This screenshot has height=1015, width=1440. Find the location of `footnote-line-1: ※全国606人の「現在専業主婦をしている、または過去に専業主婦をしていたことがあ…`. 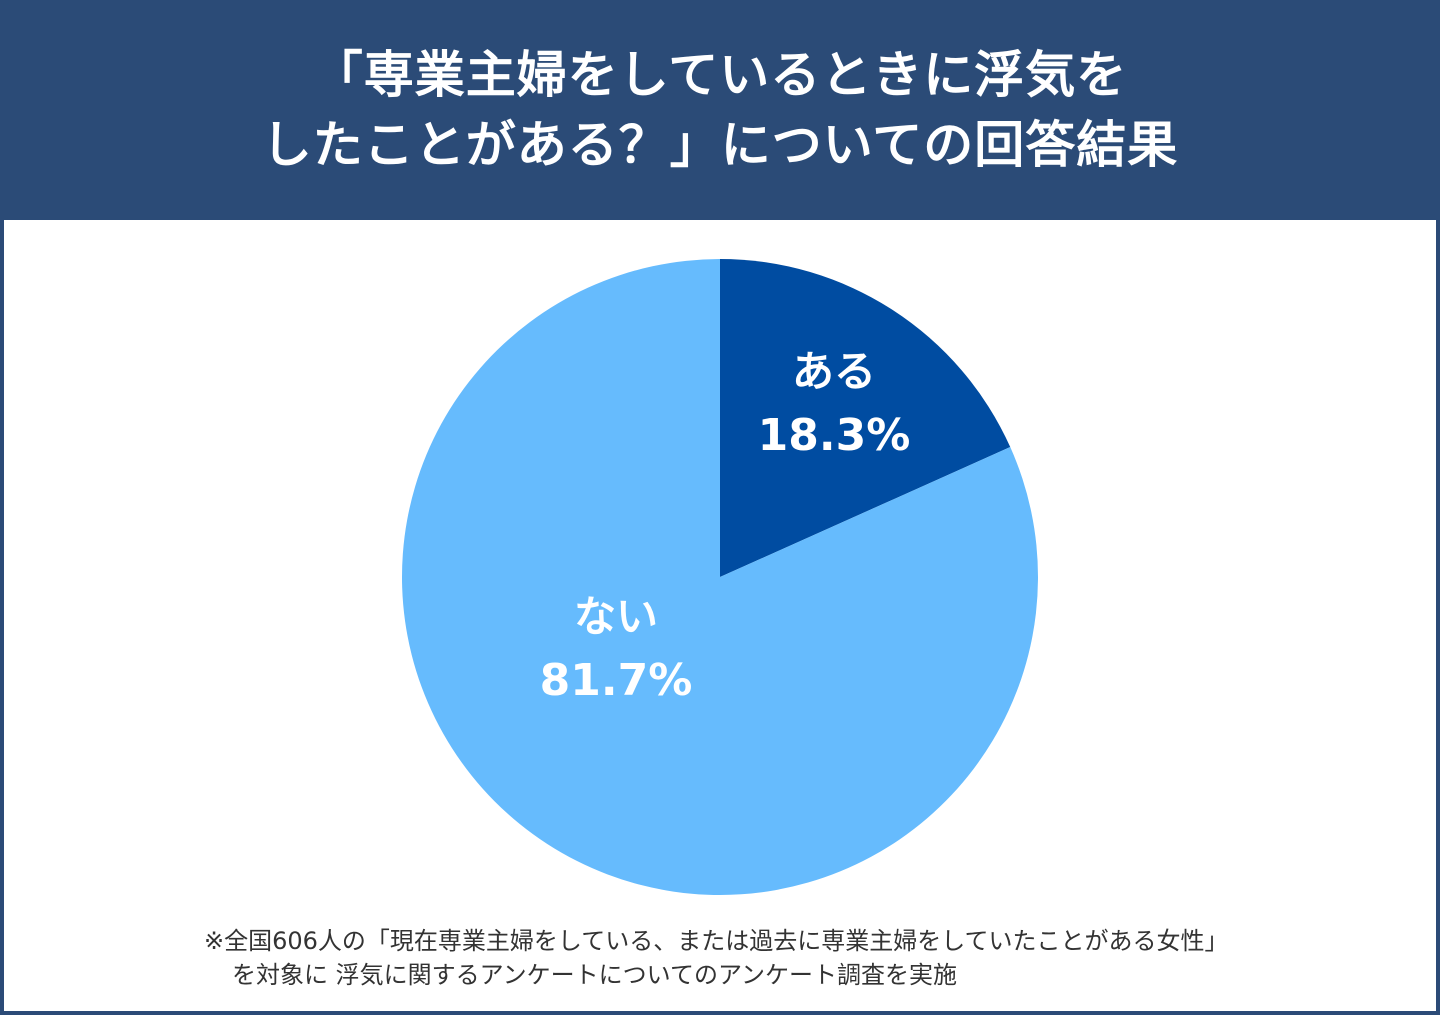

footnote-line-1: ※全国606人の「現在専業主婦をしている、または過去に専業主婦をしていたことがあ… is located at coordinates (716, 941).